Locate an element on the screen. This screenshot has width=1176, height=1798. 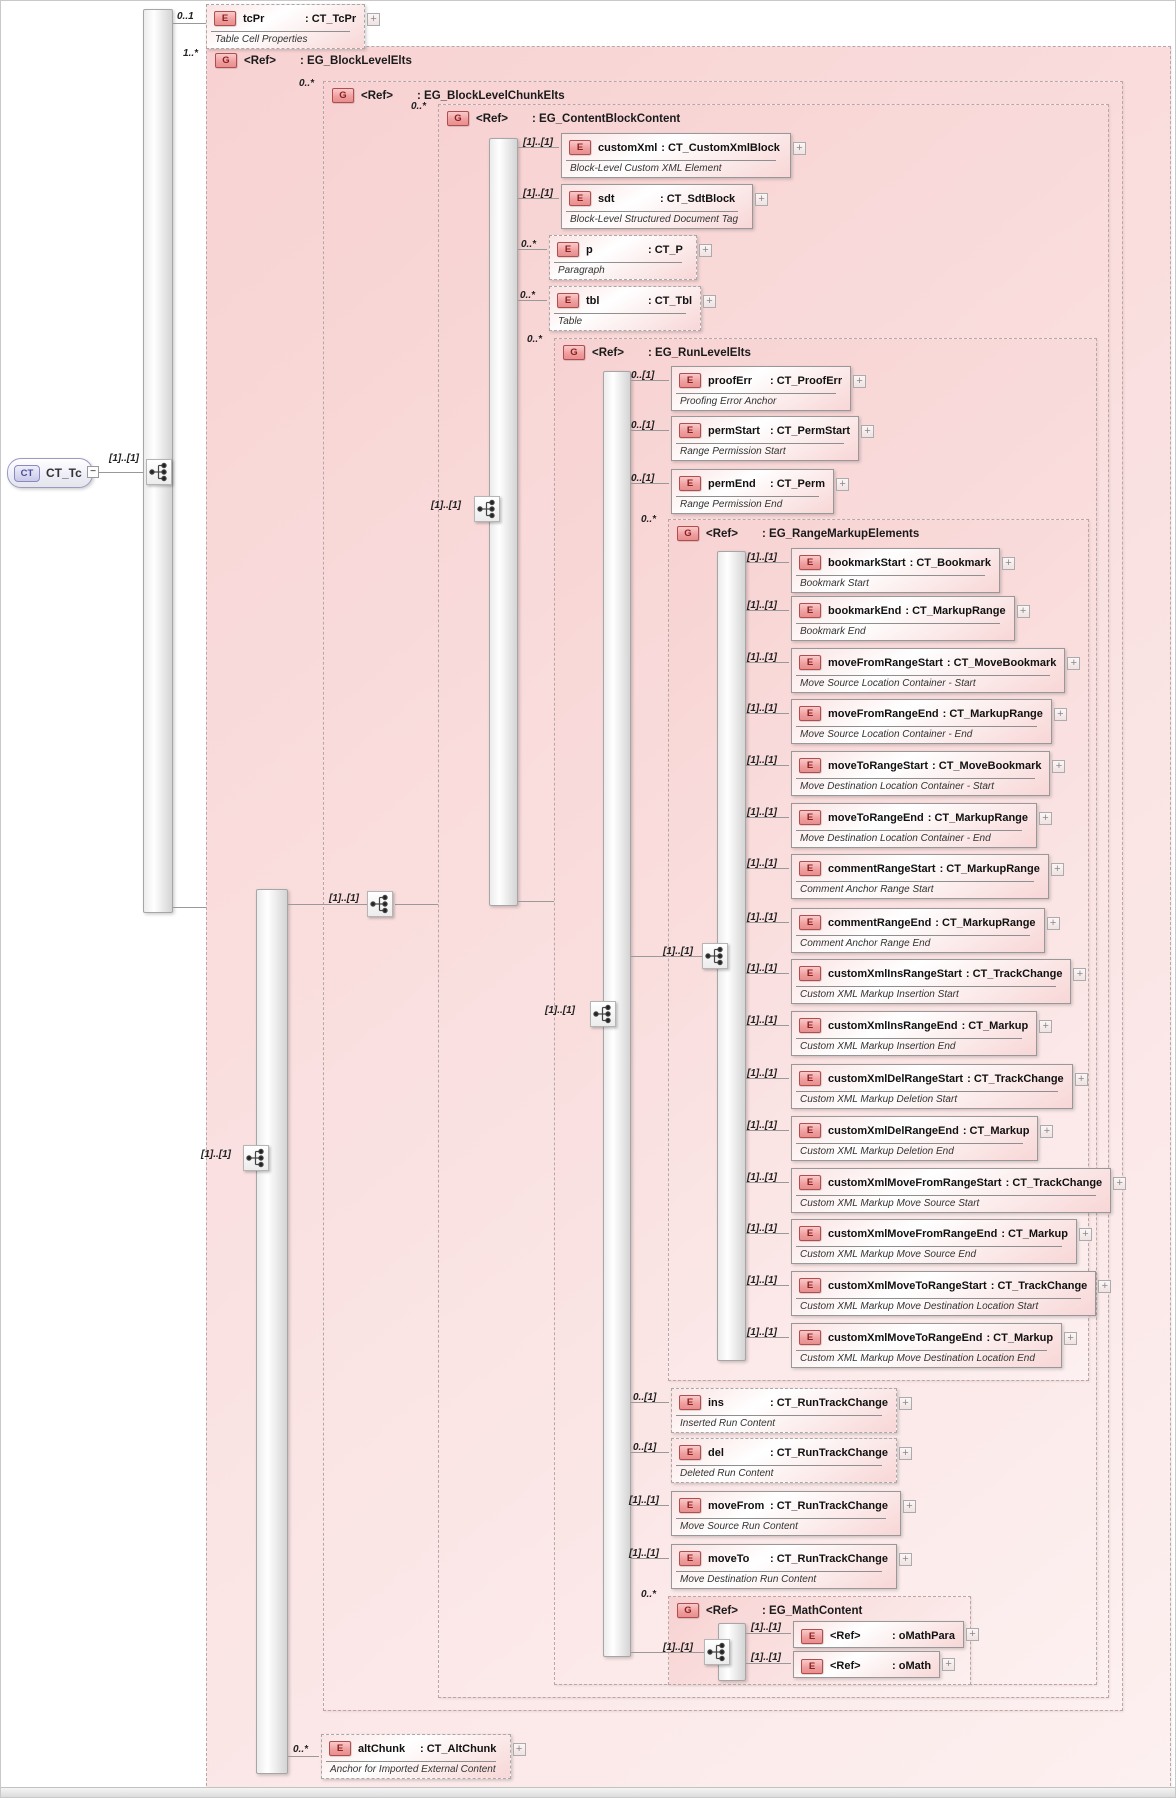
element-box-omathpara: E <Ref>: oMathPara + is located at coordinates (886, 1634).